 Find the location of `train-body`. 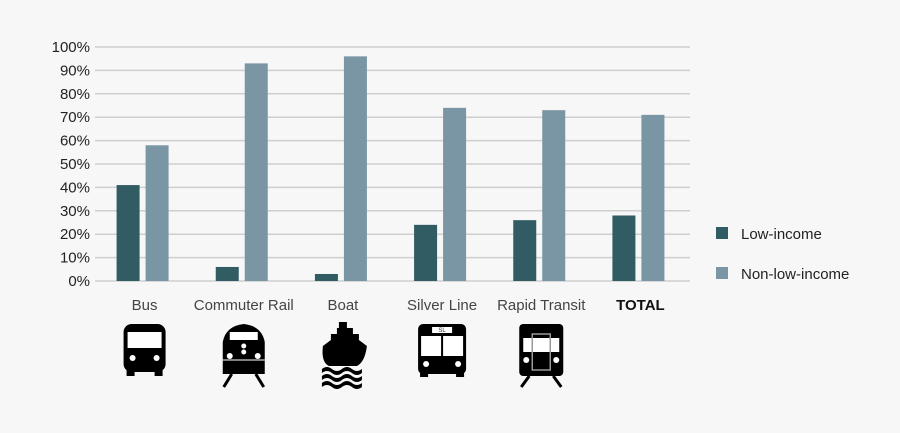

train-body is located at coordinates (243, 349).